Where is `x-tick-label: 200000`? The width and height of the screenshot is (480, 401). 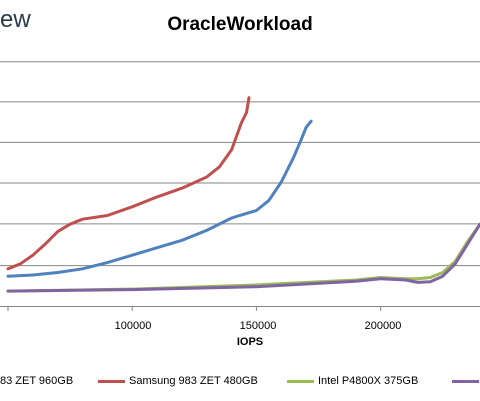 x-tick-label: 200000 is located at coordinates (383, 326).